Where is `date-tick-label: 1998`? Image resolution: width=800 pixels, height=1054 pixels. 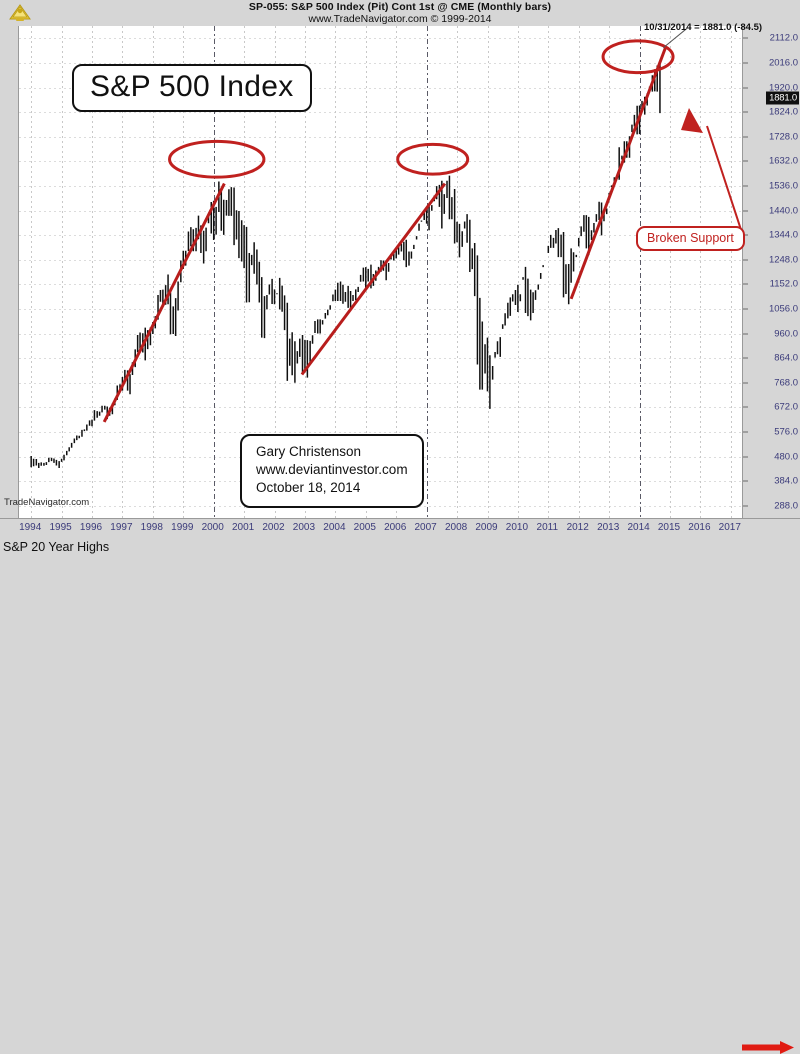 date-tick-label: 1998 is located at coordinates (151, 527).